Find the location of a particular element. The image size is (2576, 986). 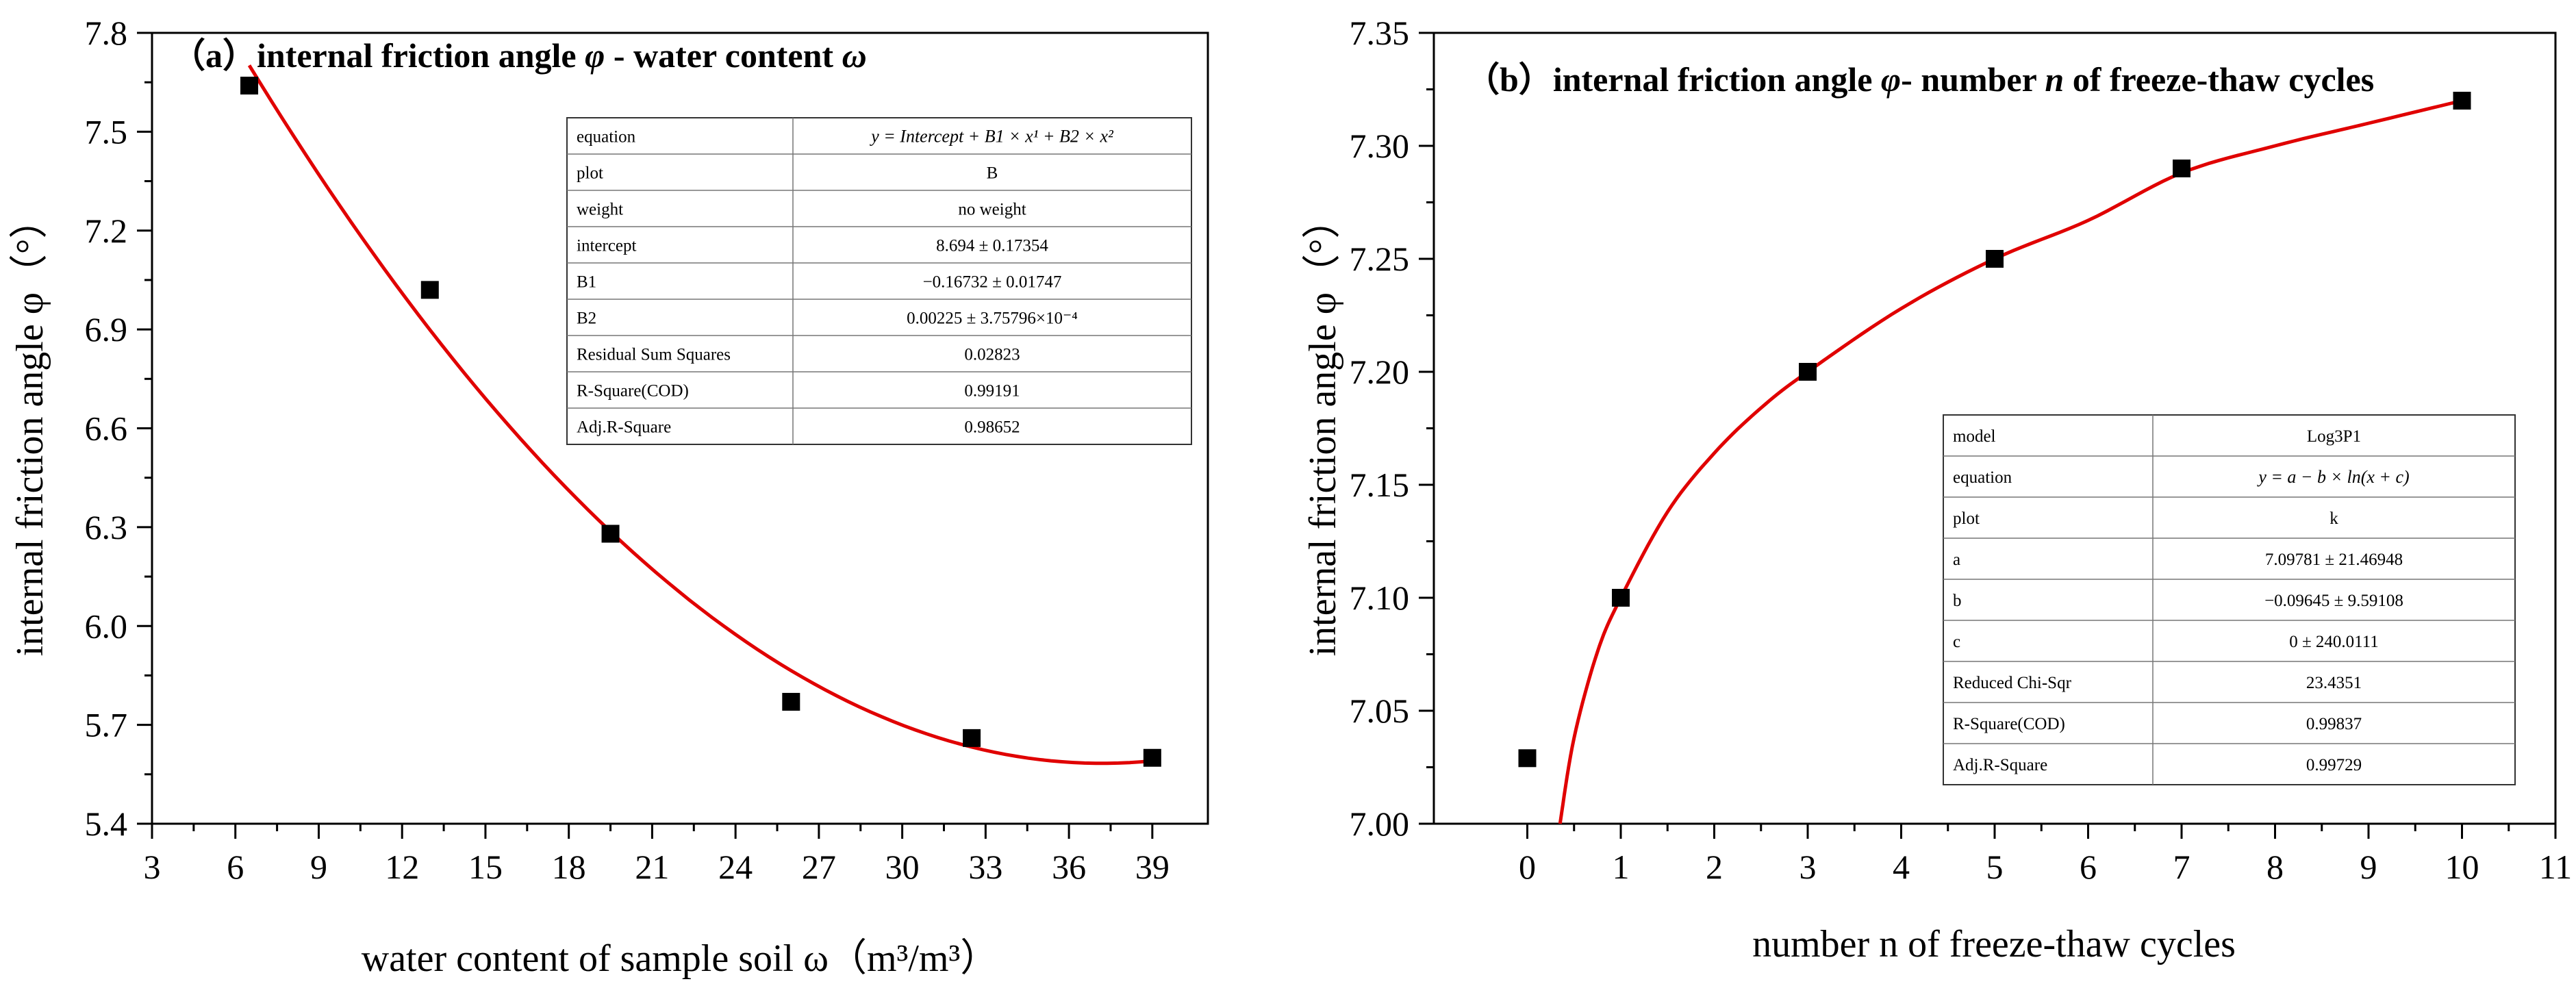

fit-table-key: a is located at coordinates (1957, 560).